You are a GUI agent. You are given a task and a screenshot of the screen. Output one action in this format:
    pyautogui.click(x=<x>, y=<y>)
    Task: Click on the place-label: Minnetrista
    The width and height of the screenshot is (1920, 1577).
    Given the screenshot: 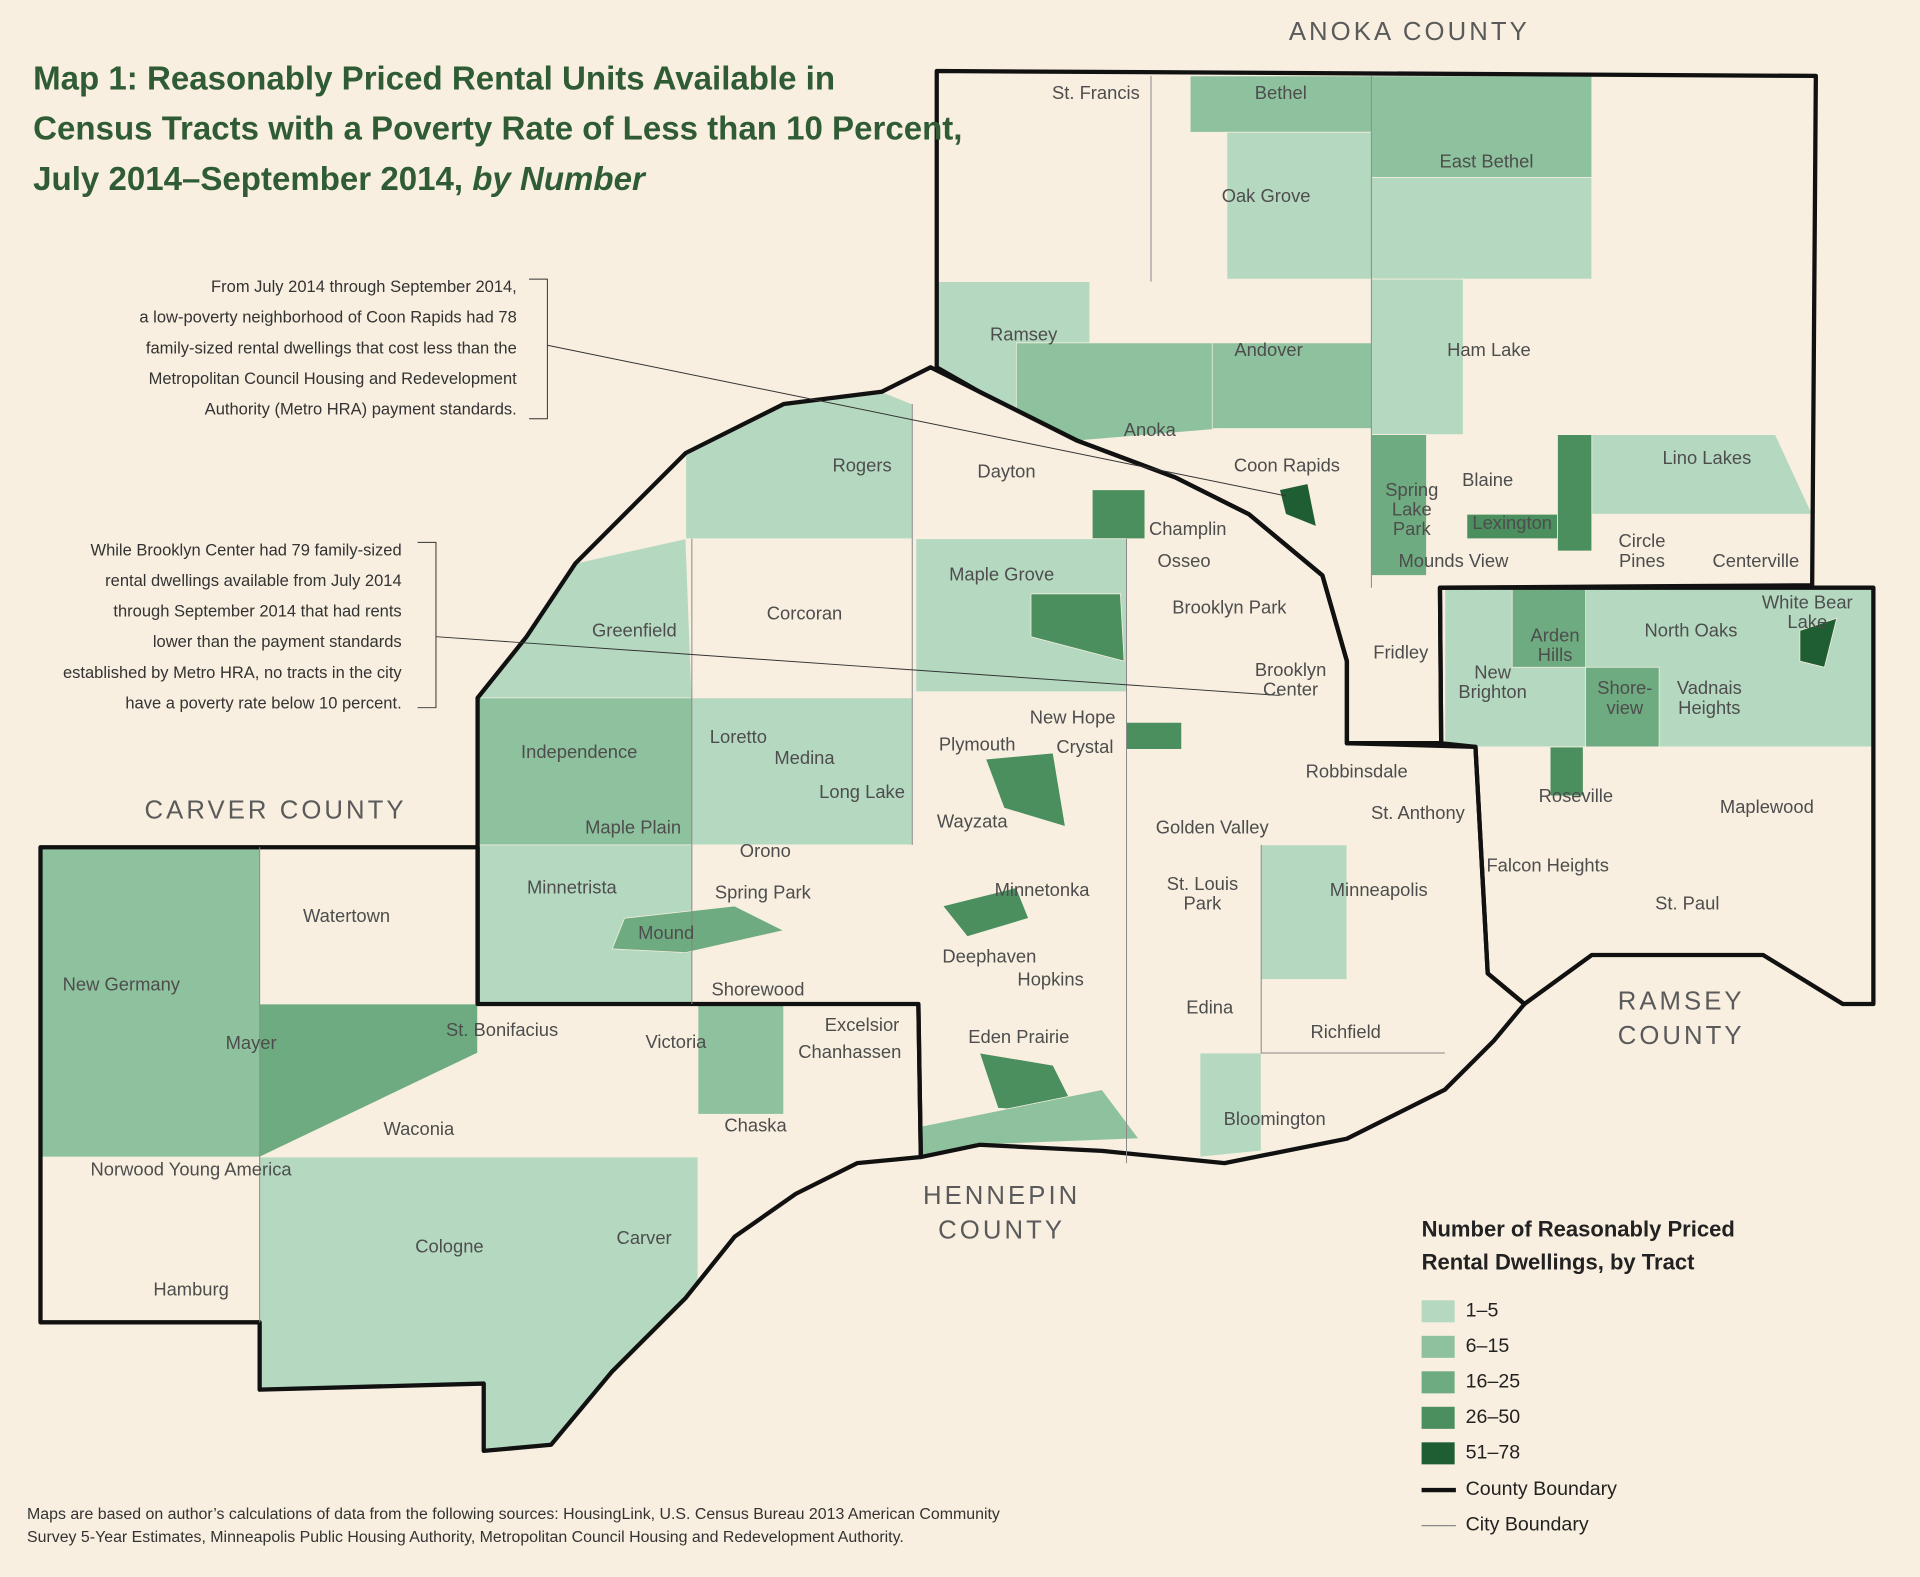 What is the action you would take?
    pyautogui.click(x=572, y=887)
    